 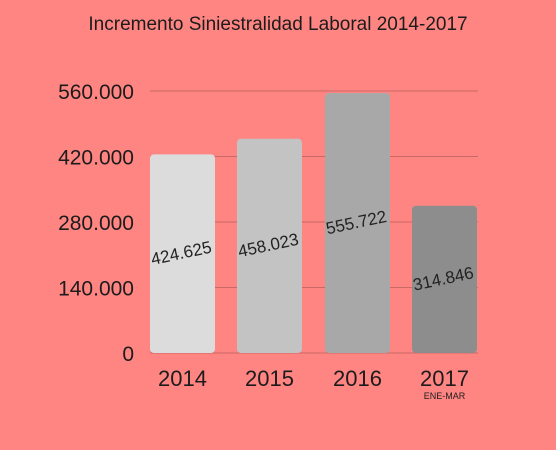 What do you see at coordinates (96, 223) in the screenshot?
I see `y-tick-label: 280.000` at bounding box center [96, 223].